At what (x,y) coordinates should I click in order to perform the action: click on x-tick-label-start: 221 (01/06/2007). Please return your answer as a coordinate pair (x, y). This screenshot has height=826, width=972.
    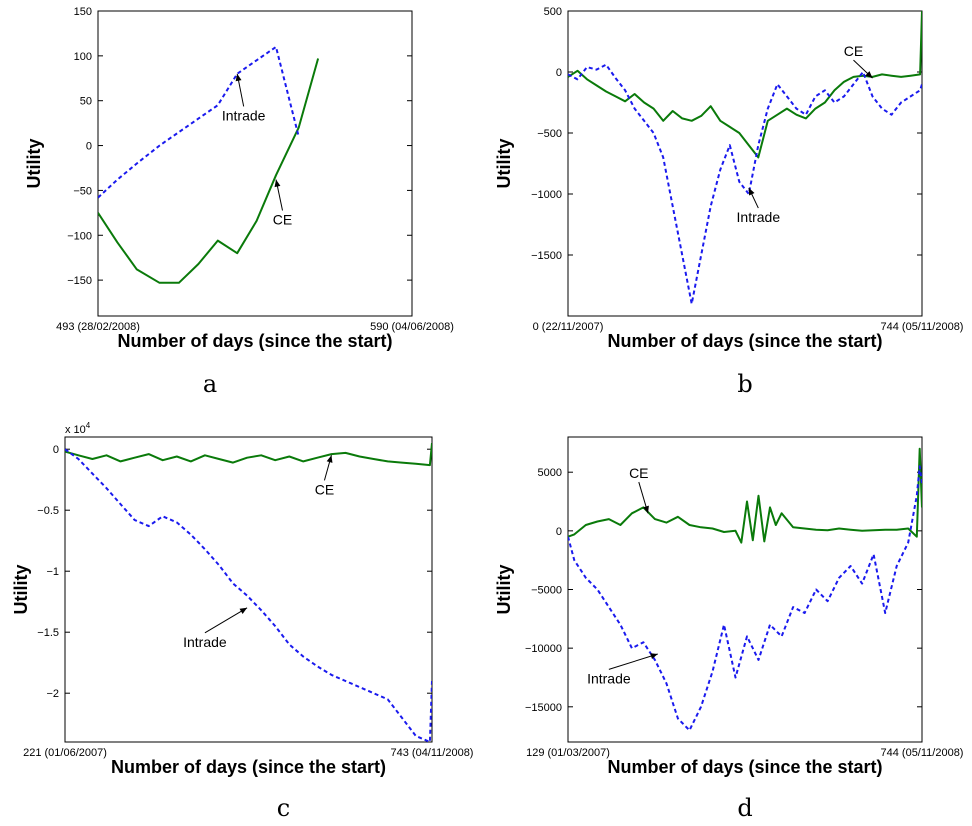
    Looking at the image, I should click on (65, 753).